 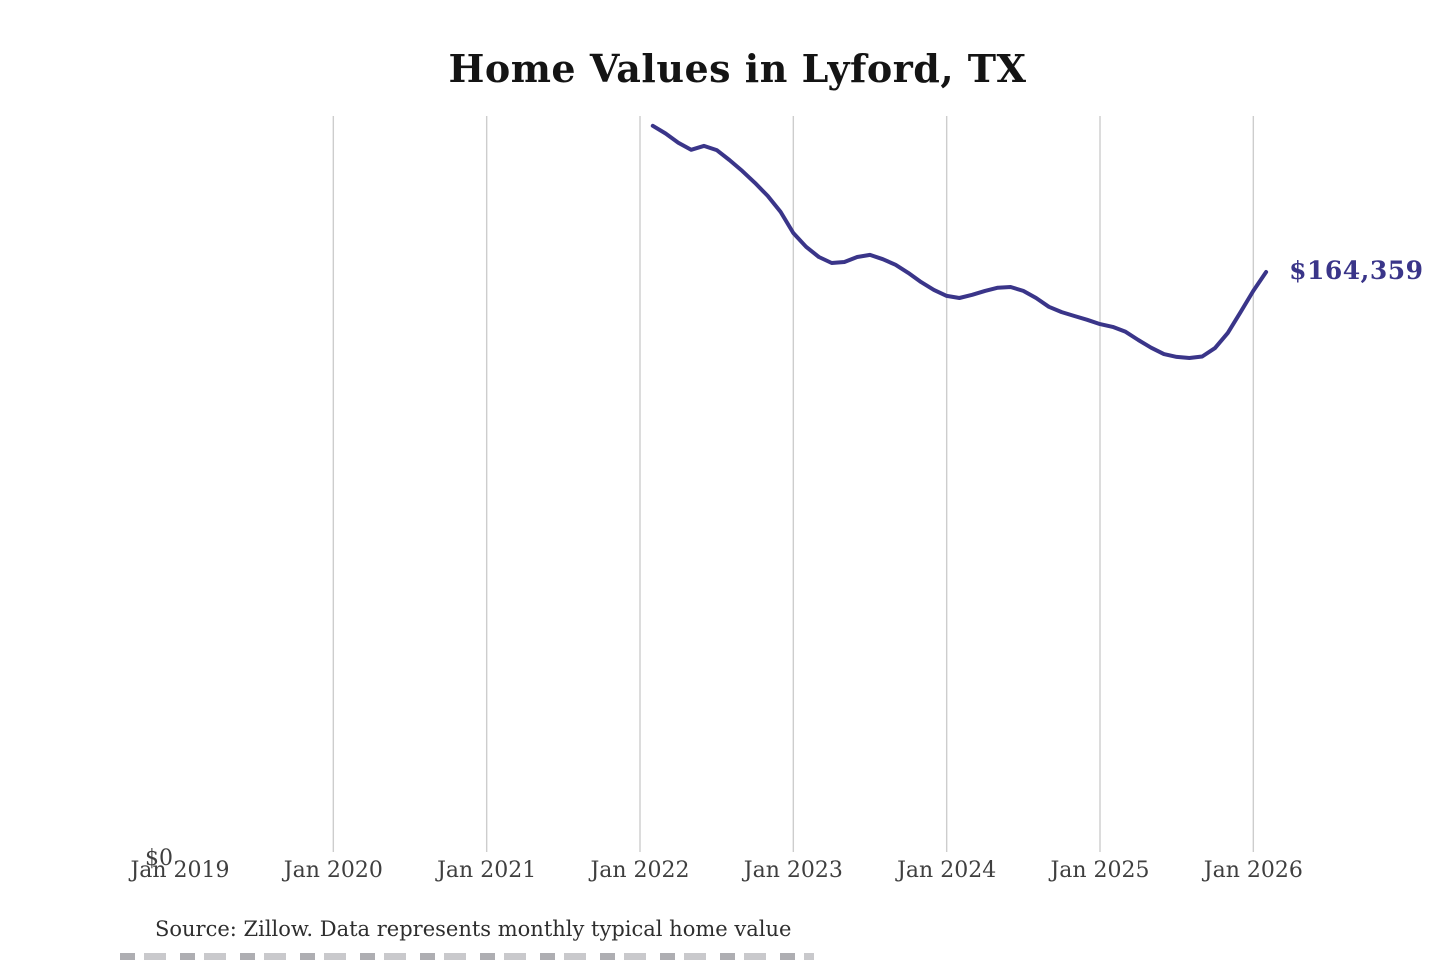 I want to click on x-tick-label: Jan 2023, so click(x=793, y=870).